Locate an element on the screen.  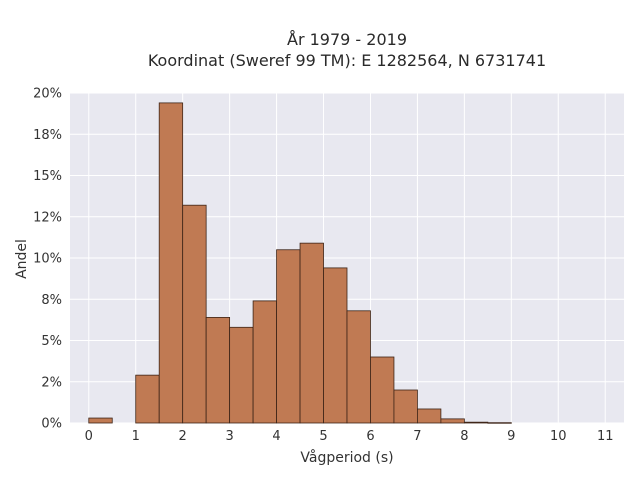
x-tick-label: 1 is located at coordinates (136, 436).